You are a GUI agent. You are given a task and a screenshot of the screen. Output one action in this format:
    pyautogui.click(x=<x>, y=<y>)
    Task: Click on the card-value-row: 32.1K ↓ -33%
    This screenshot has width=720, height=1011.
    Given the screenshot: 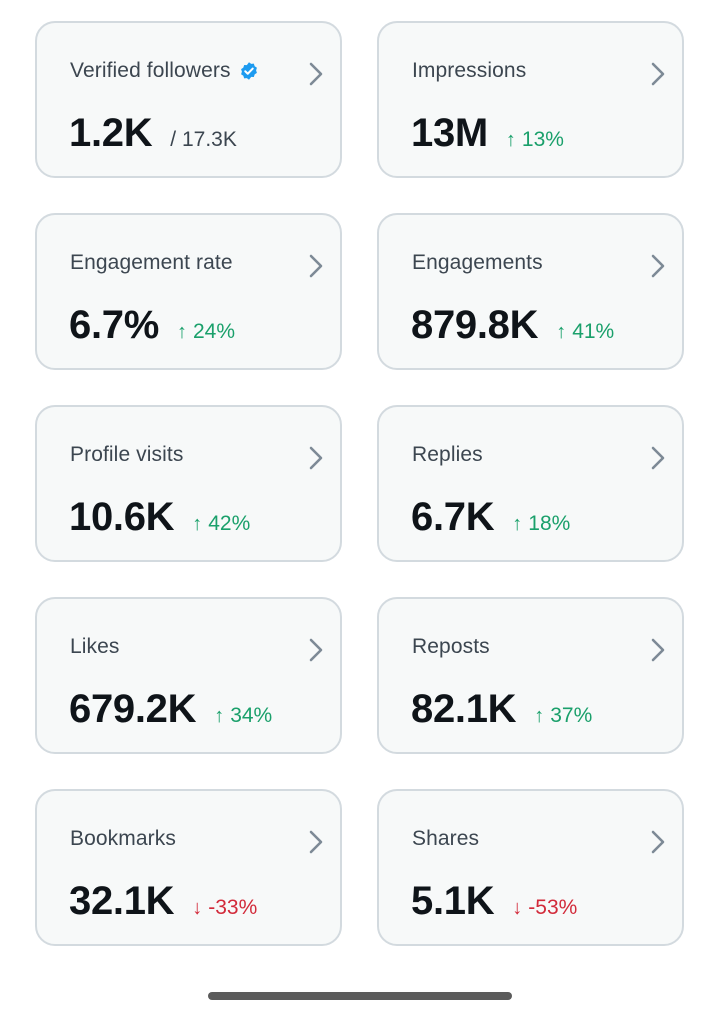 What is the action you would take?
    pyautogui.click(x=163, y=901)
    